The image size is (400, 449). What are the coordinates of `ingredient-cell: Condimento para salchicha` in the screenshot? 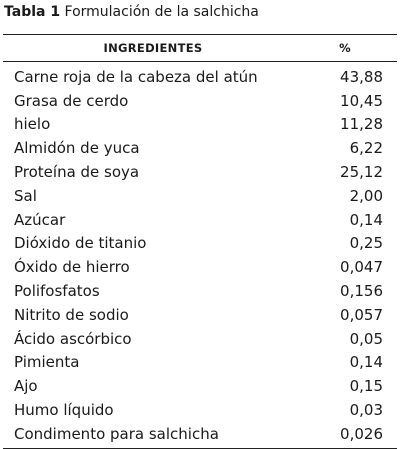 It's located at (116, 433).